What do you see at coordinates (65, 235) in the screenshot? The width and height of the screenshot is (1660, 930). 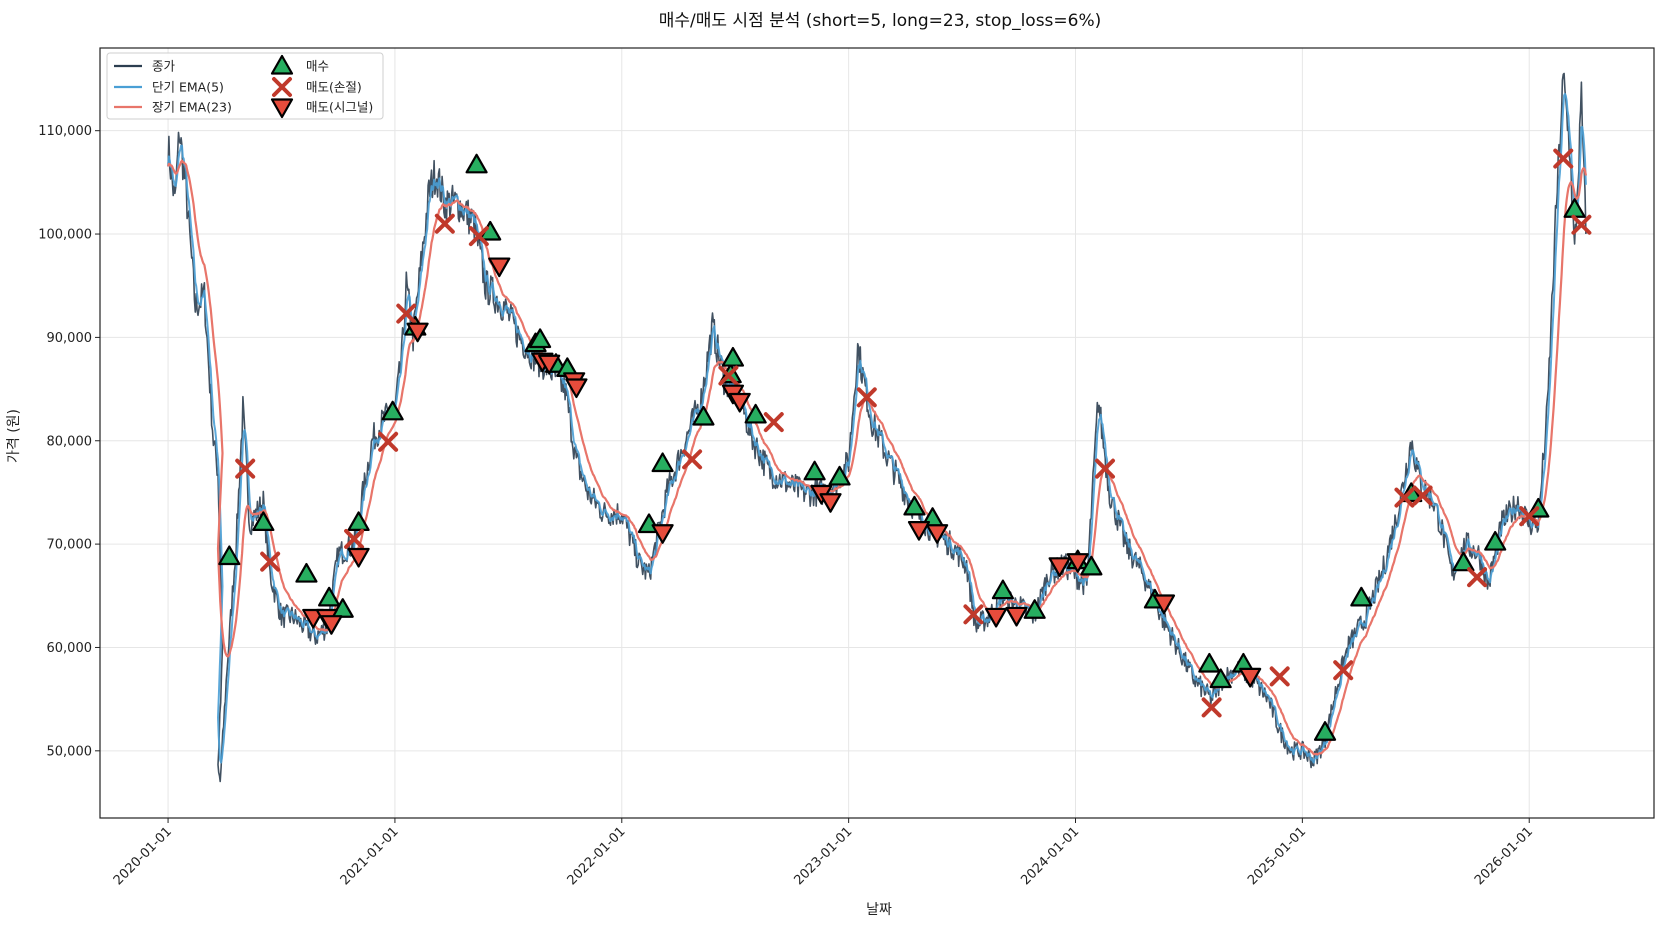 I see `y-tick-label: 100,000` at bounding box center [65, 235].